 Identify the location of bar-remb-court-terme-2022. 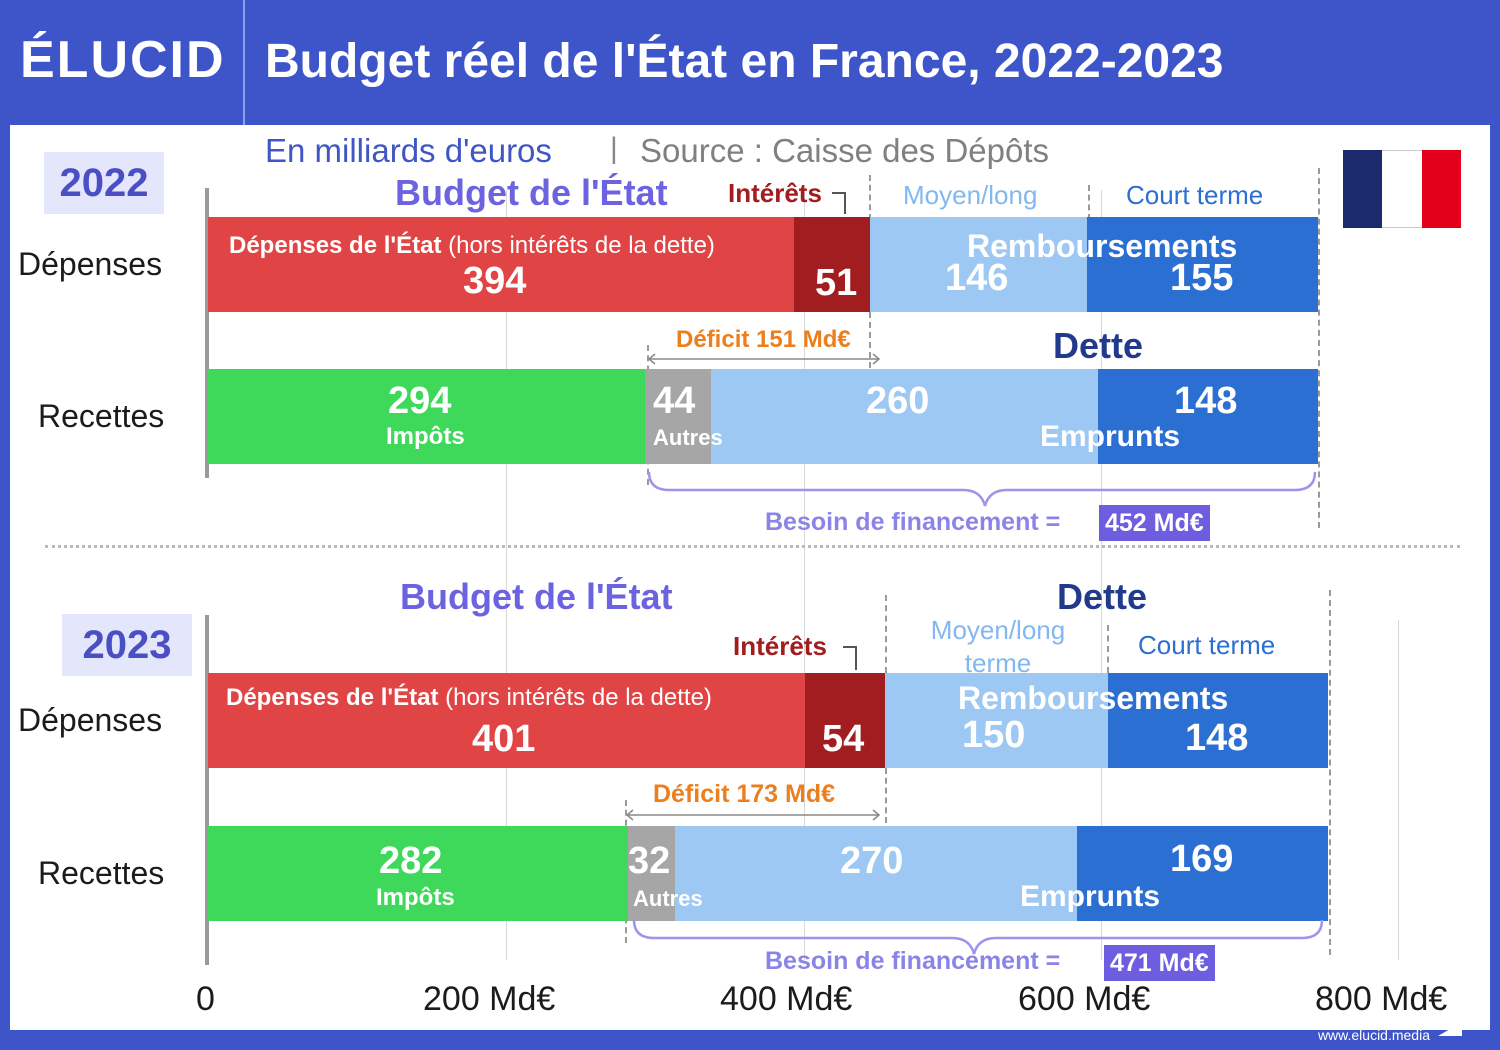
(1203, 264).